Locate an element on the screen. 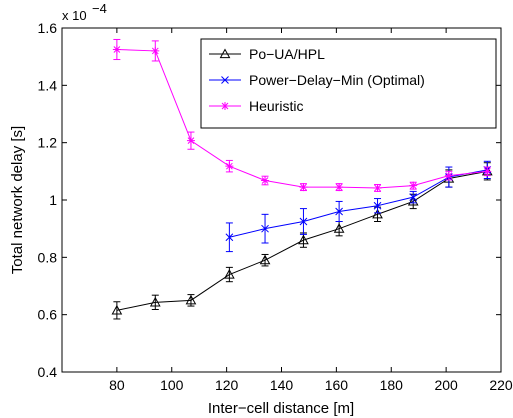 Image resolution: width=513 pixels, height=418 pixels. y-tick-label: 0.4 is located at coordinates (48, 372).